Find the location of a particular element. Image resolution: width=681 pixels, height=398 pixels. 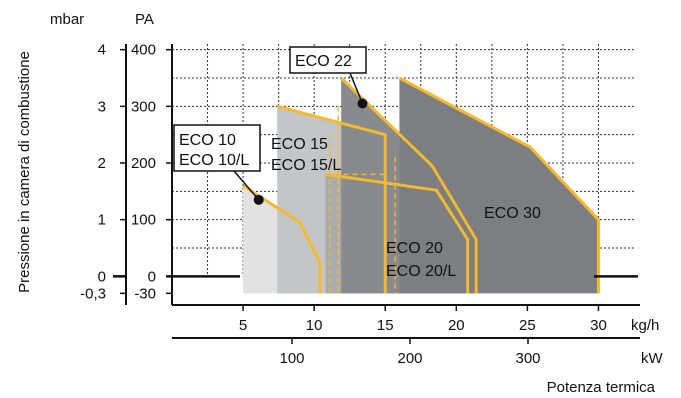

zone-label-eco30: ECO 30 is located at coordinates (512, 213).